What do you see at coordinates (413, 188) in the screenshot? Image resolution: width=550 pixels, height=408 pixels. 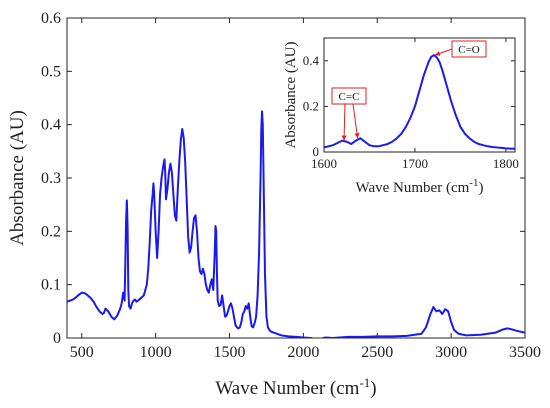 I see `inset-x-axis-title-main: Wave Number (cm` at bounding box center [413, 188].